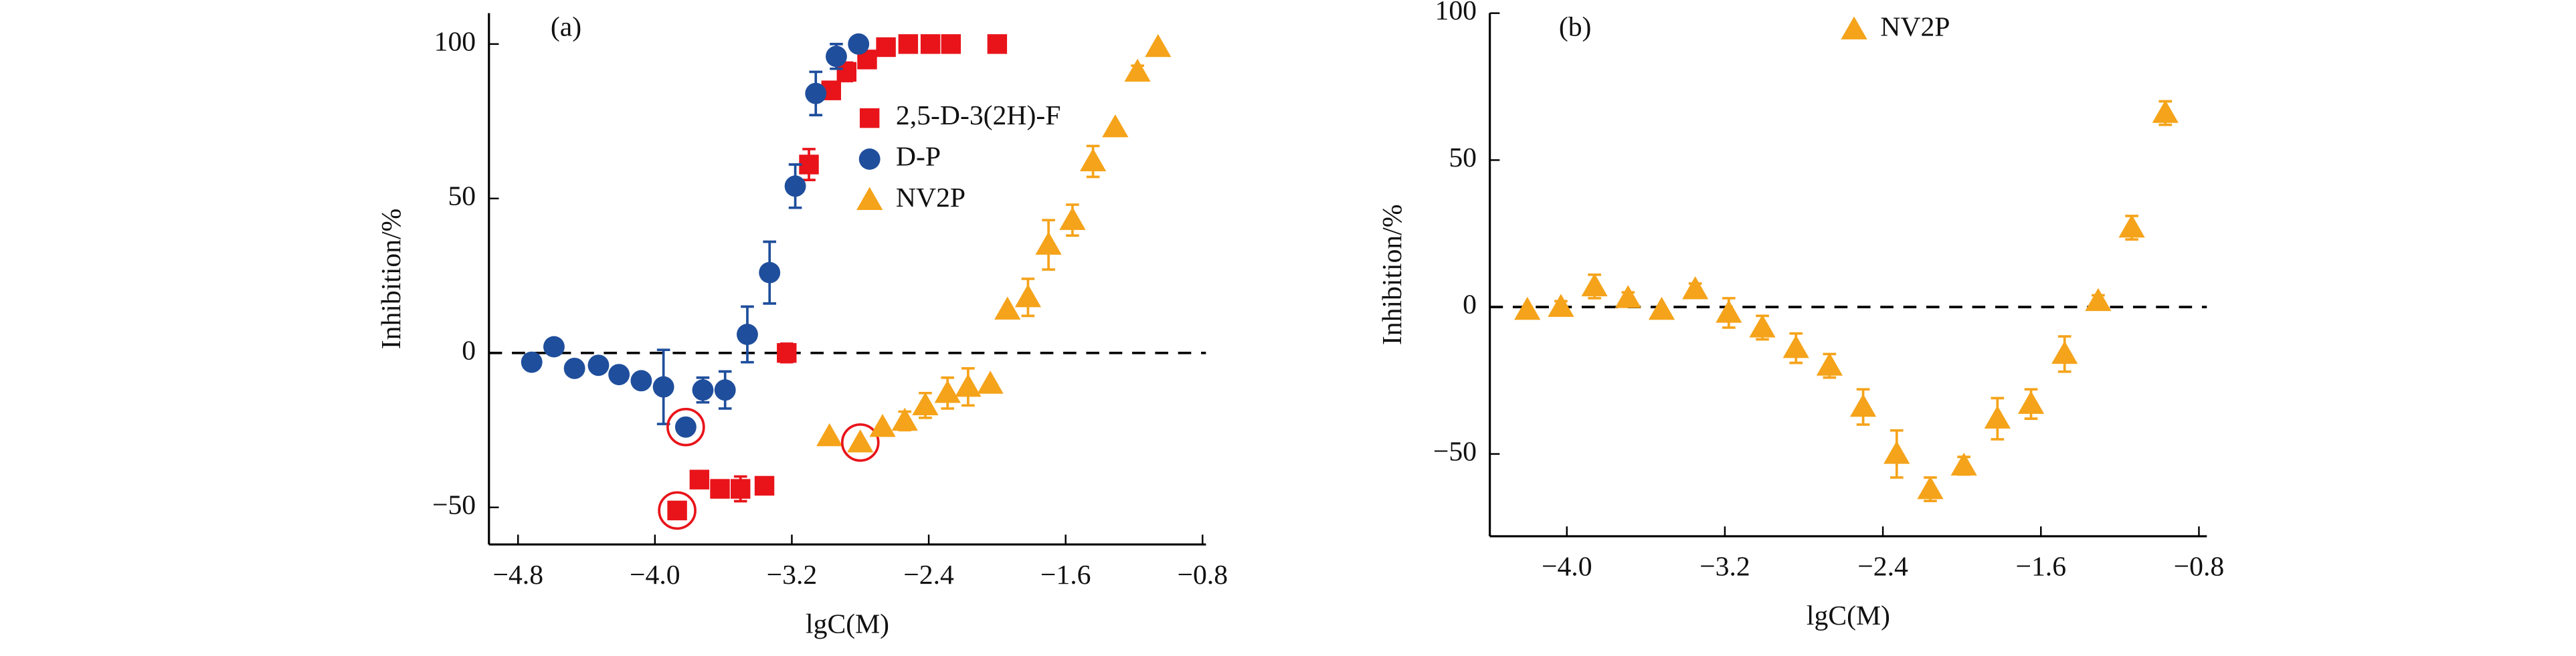 The height and width of the screenshot is (656, 2576). What do you see at coordinates (566, 28) in the screenshot?
I see `panel-label: (a)` at bounding box center [566, 28].